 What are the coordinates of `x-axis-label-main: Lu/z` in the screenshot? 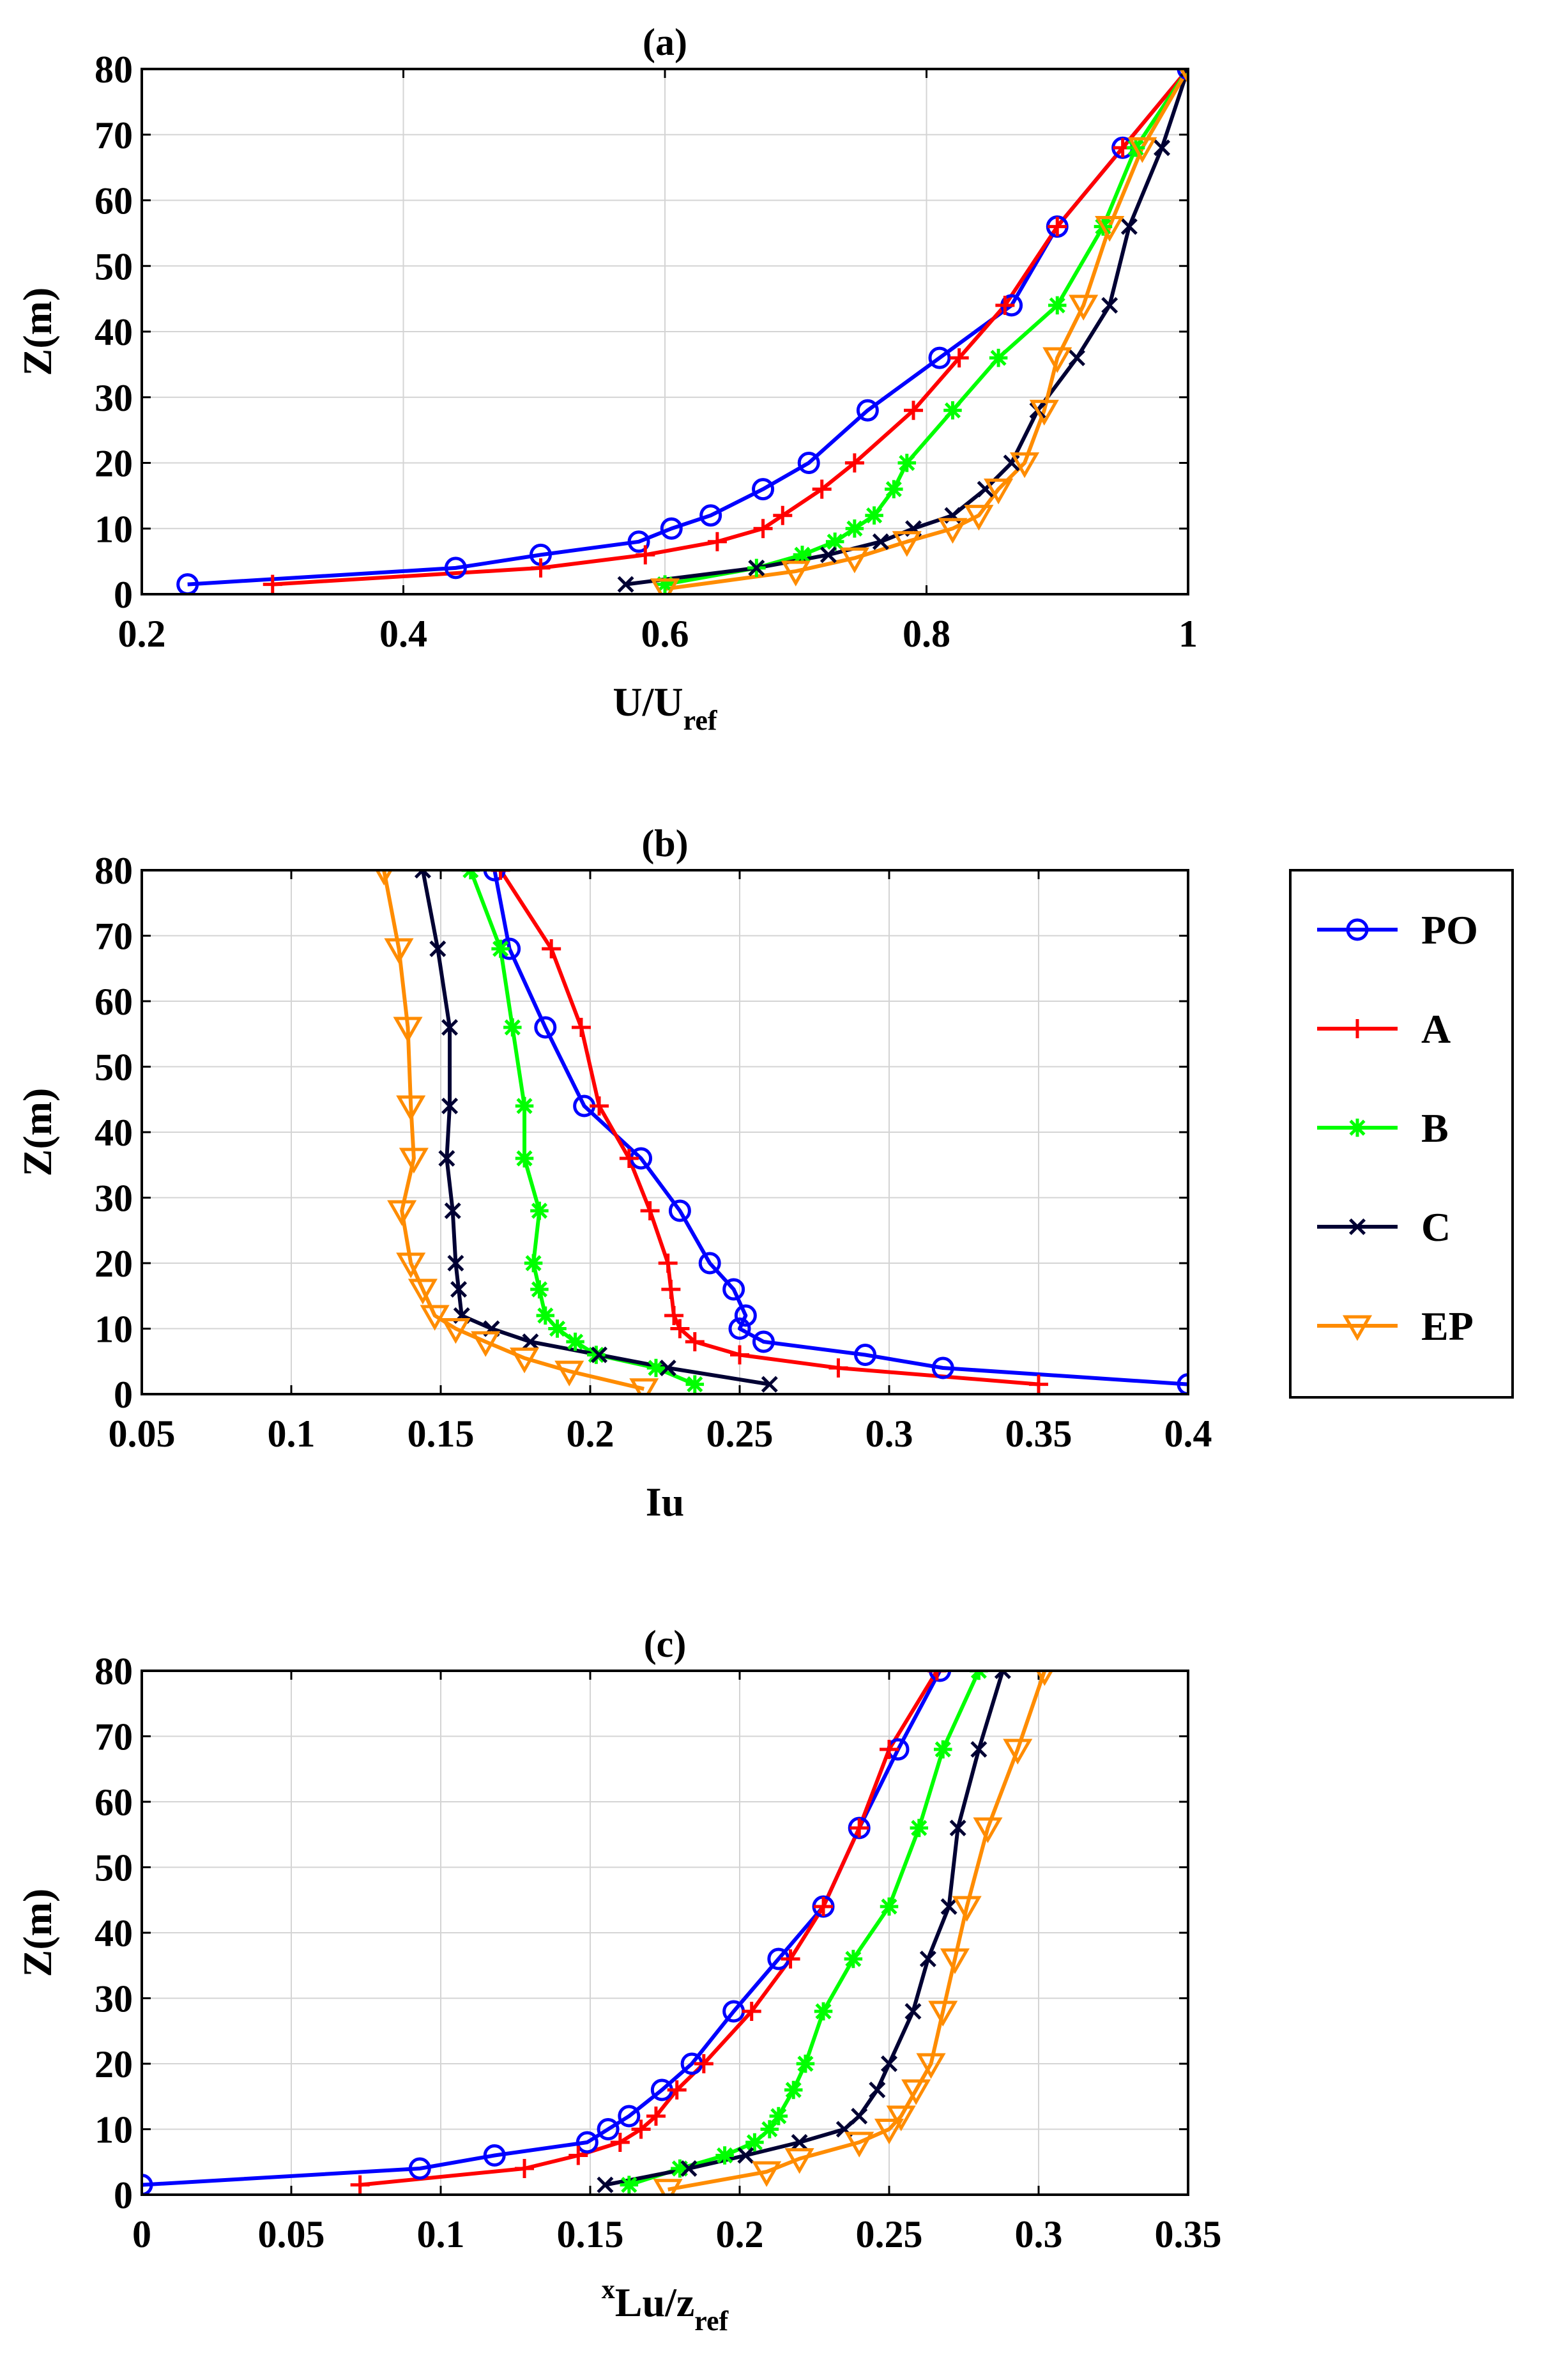 It's located at (654, 2302).